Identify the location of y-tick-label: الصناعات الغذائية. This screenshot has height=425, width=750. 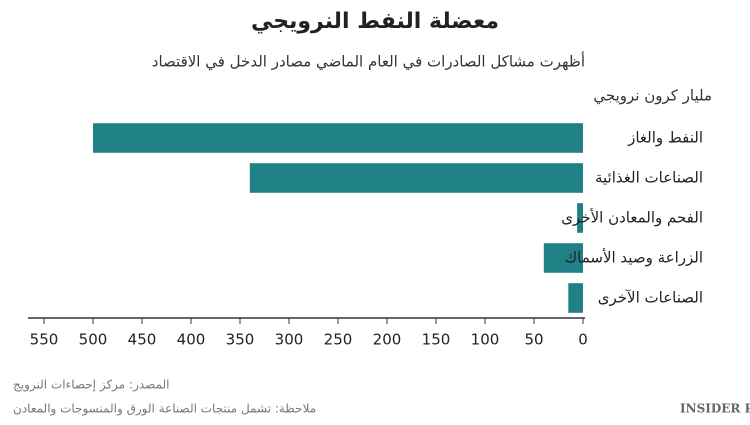
(649, 178).